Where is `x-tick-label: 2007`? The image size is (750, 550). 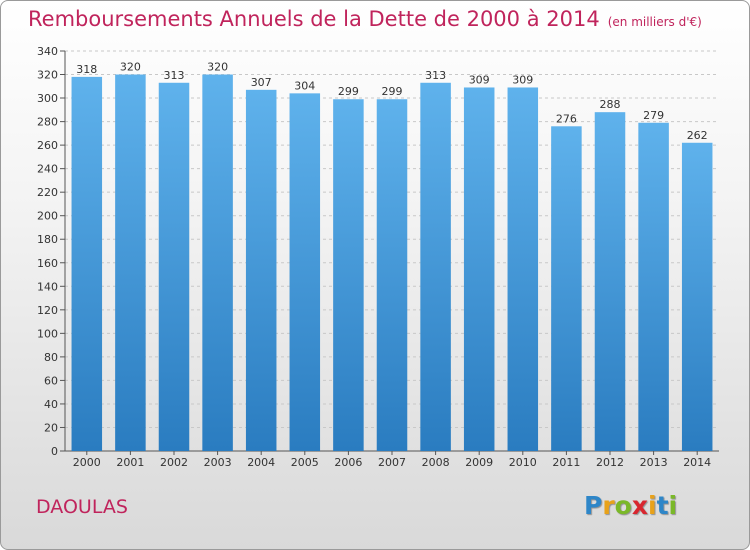 x-tick-label: 2007 is located at coordinates (392, 462).